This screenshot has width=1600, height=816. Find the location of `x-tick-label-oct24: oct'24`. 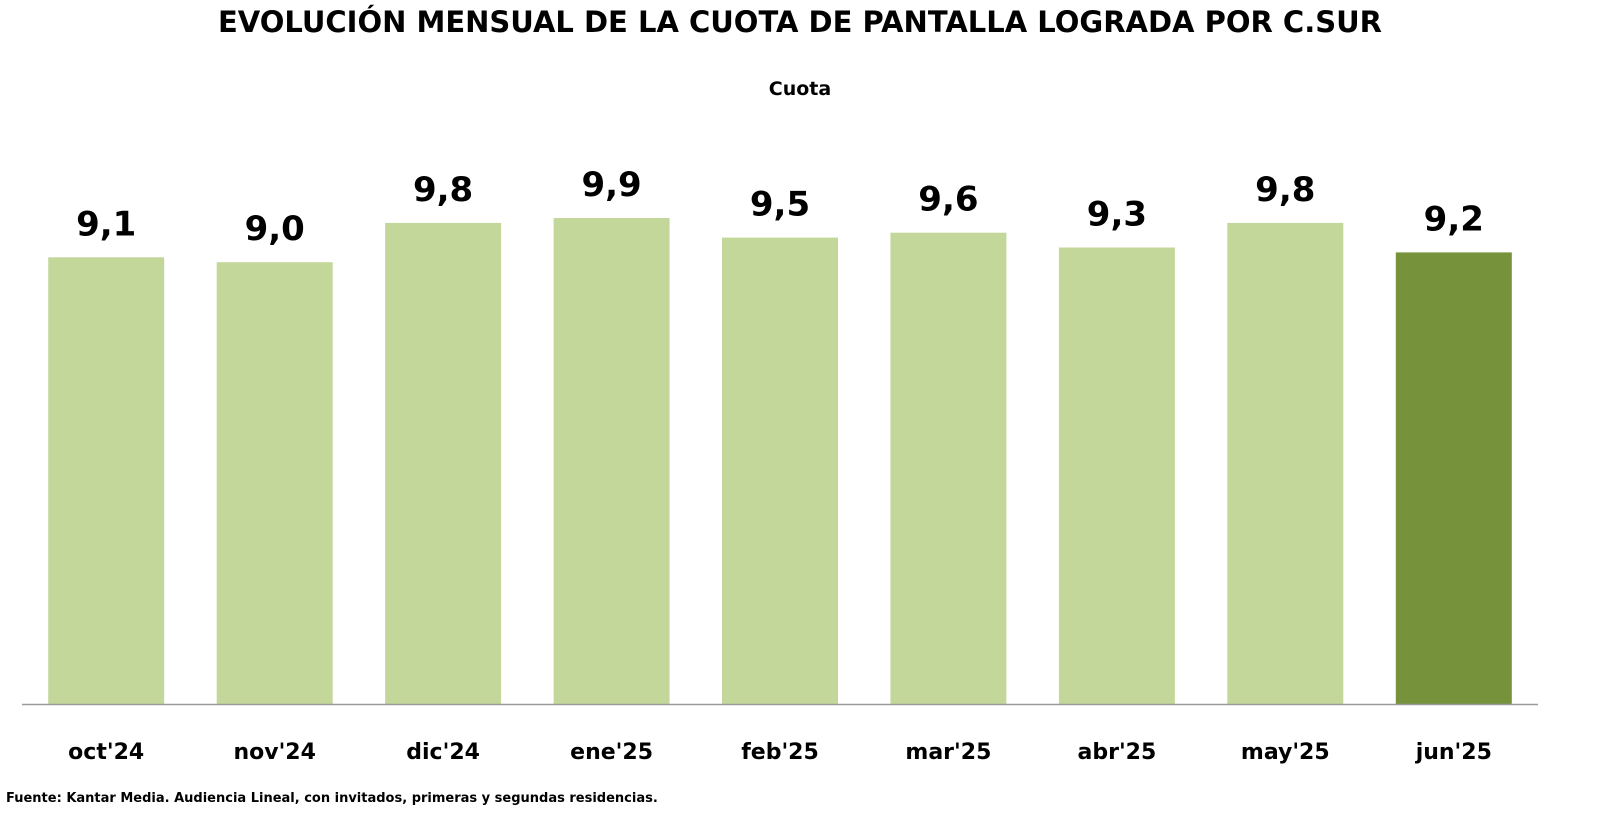

x-tick-label-oct24: oct'24 is located at coordinates (106, 752).